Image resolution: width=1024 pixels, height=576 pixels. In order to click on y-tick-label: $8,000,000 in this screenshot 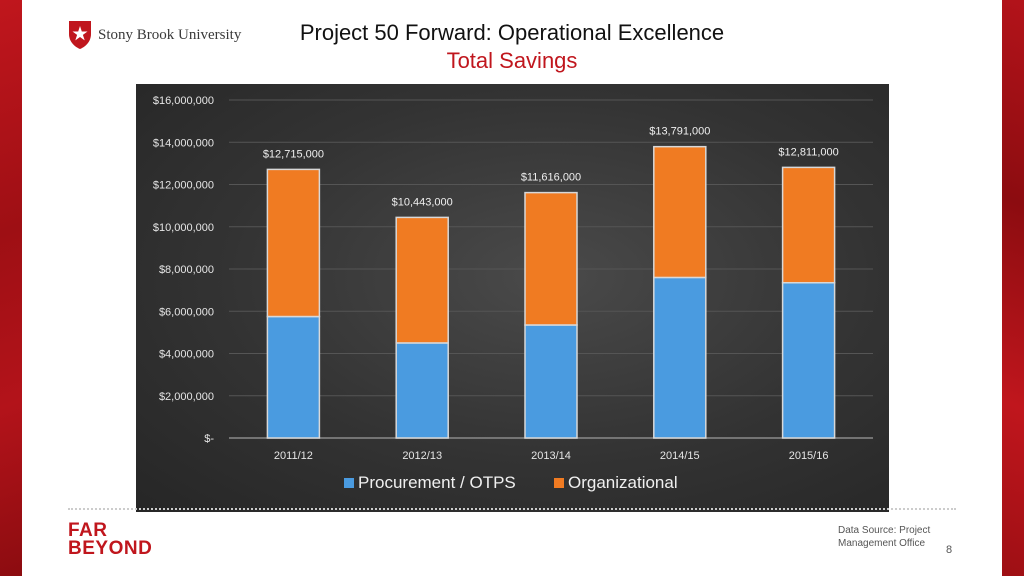, I will do `click(186, 270)`.